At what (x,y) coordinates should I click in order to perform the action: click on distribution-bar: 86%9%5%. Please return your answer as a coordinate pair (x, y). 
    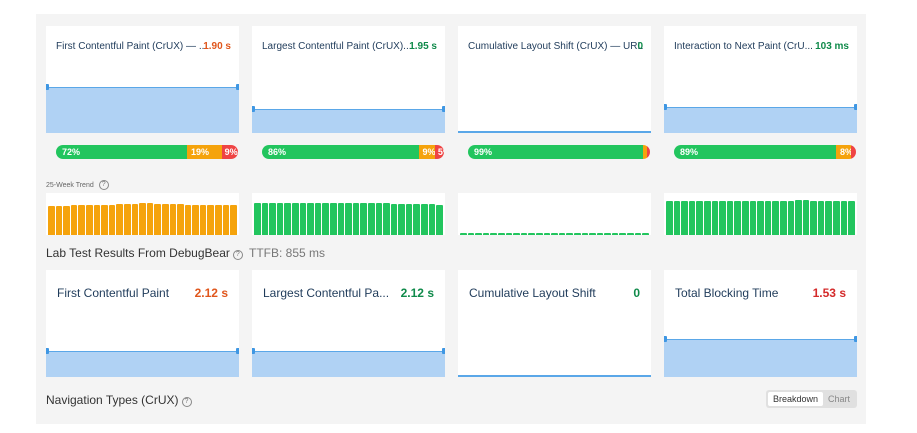
    Looking at the image, I should click on (353, 152).